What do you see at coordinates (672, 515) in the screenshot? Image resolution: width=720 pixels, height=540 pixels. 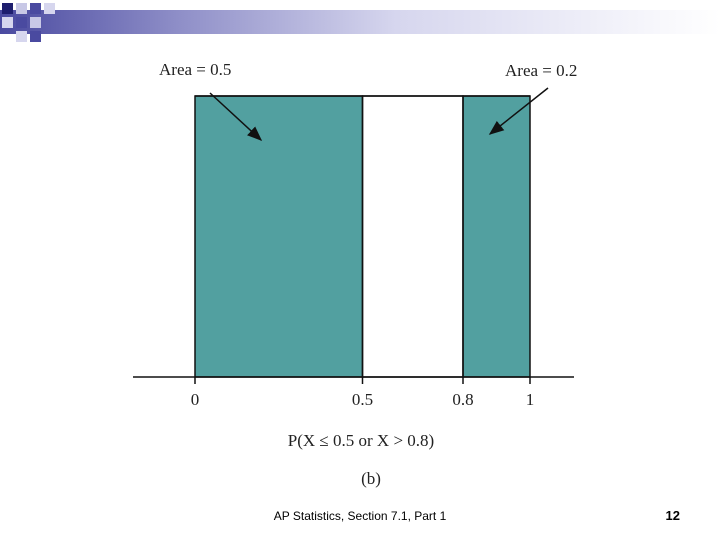 I see `page-number: 12` at bounding box center [672, 515].